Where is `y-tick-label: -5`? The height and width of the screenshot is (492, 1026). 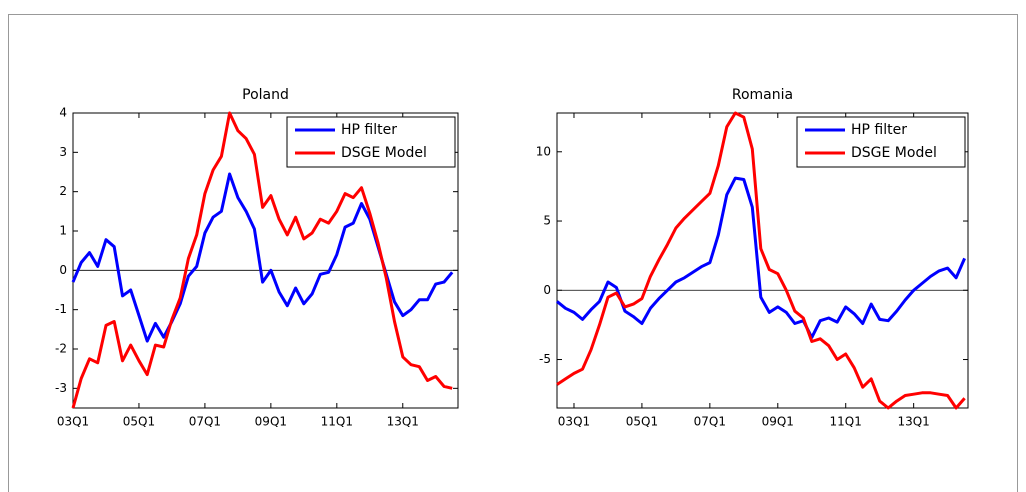 y-tick-label: -5 is located at coordinates (545, 359).